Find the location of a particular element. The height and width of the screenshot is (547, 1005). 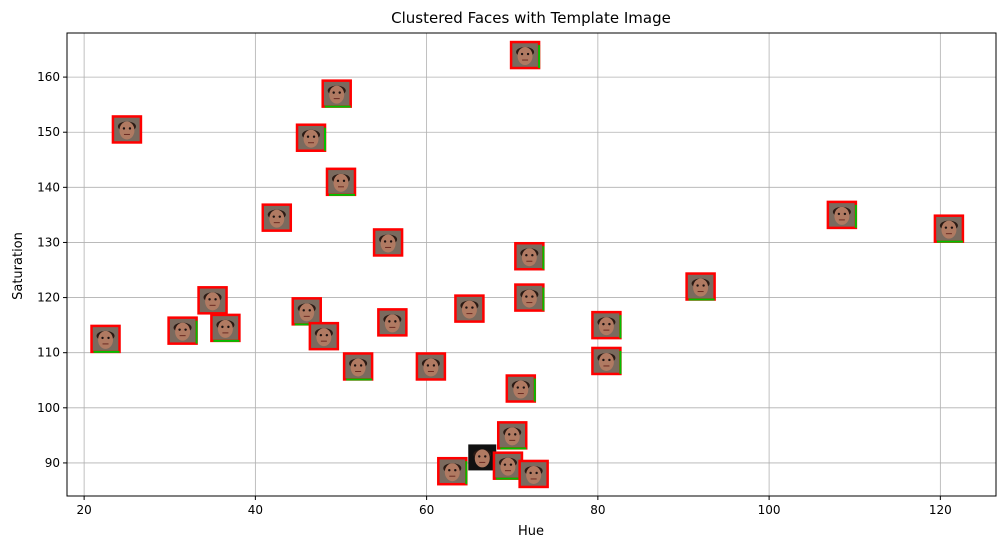

y-tick-label: 120 is located at coordinates (48, 298).